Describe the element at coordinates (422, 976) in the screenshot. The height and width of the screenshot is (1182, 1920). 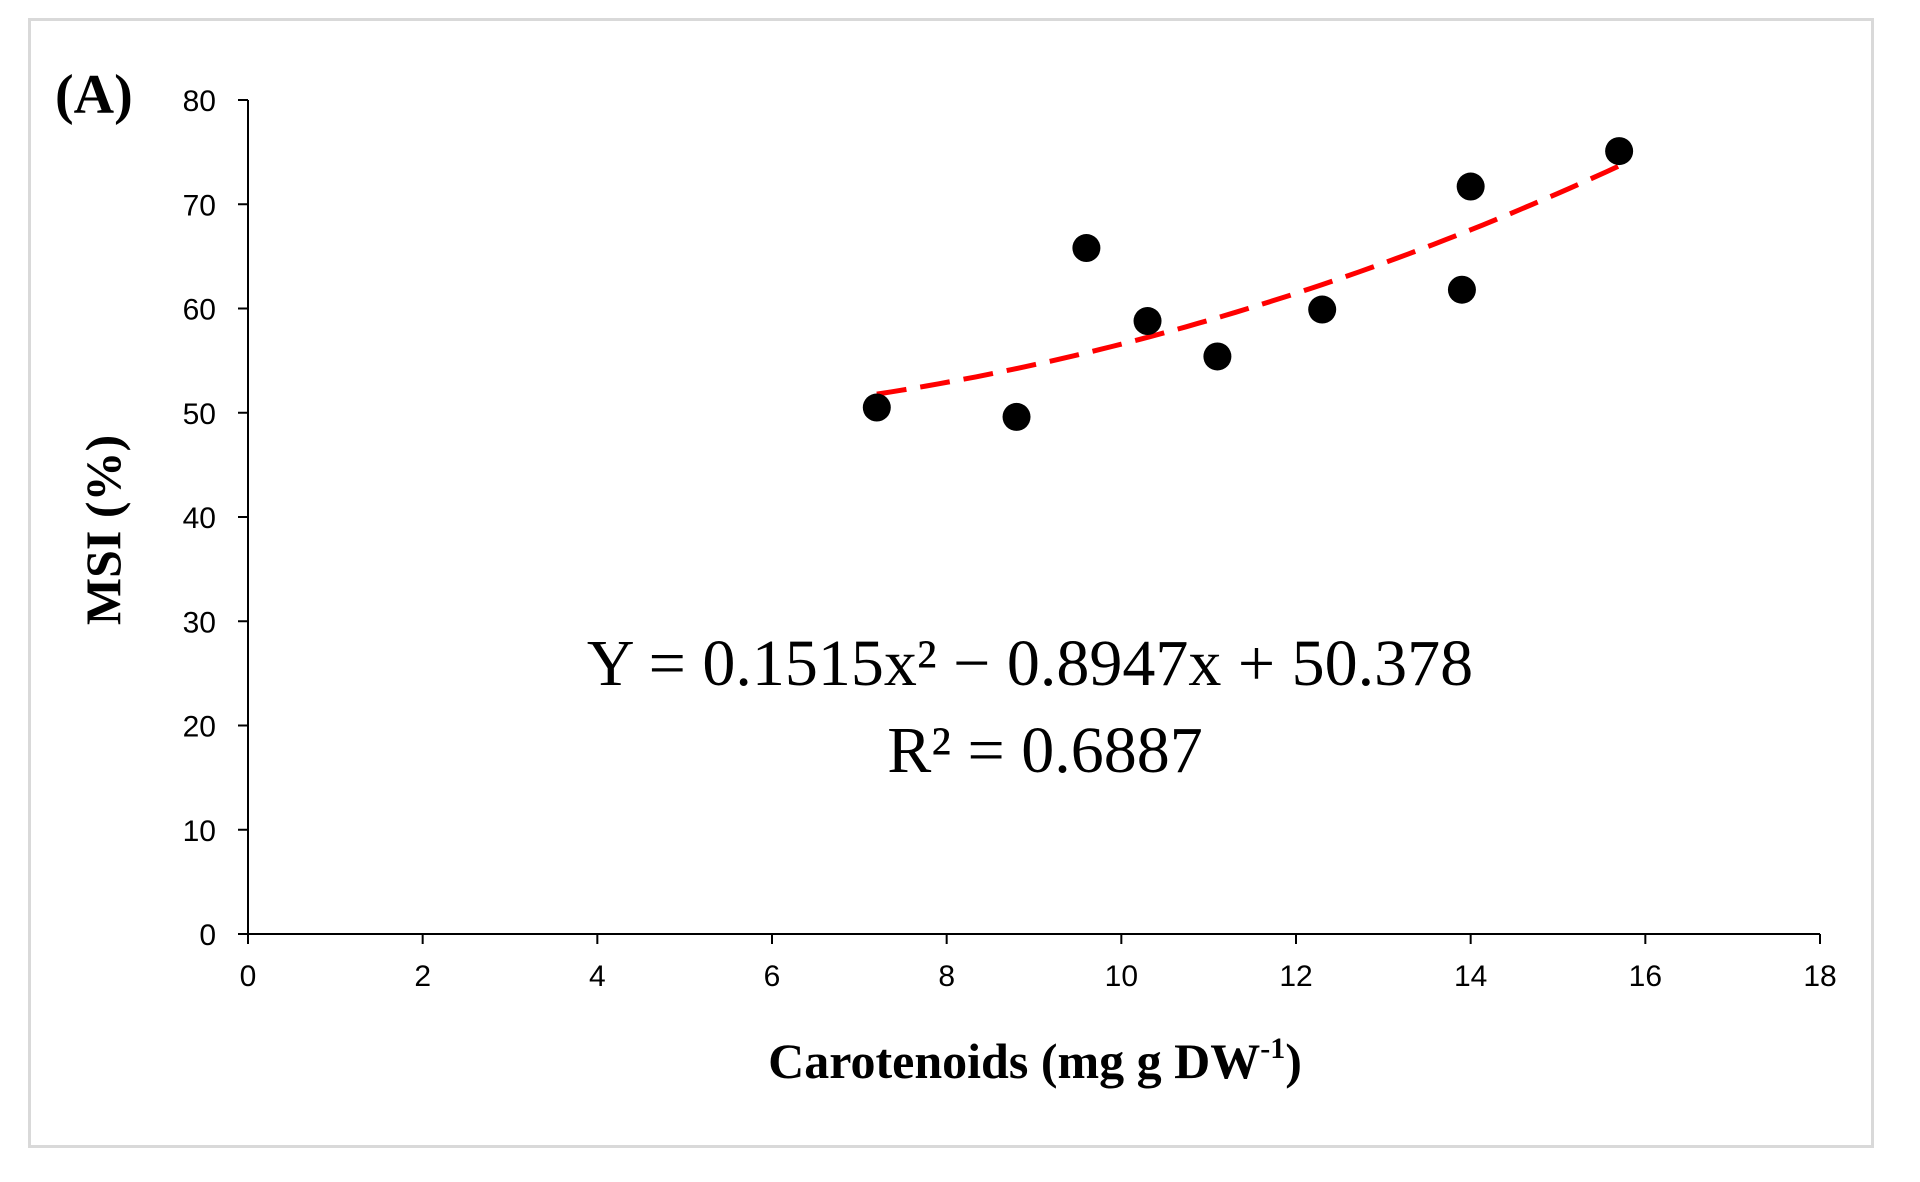
I see `x-tick-label: 2` at that location.